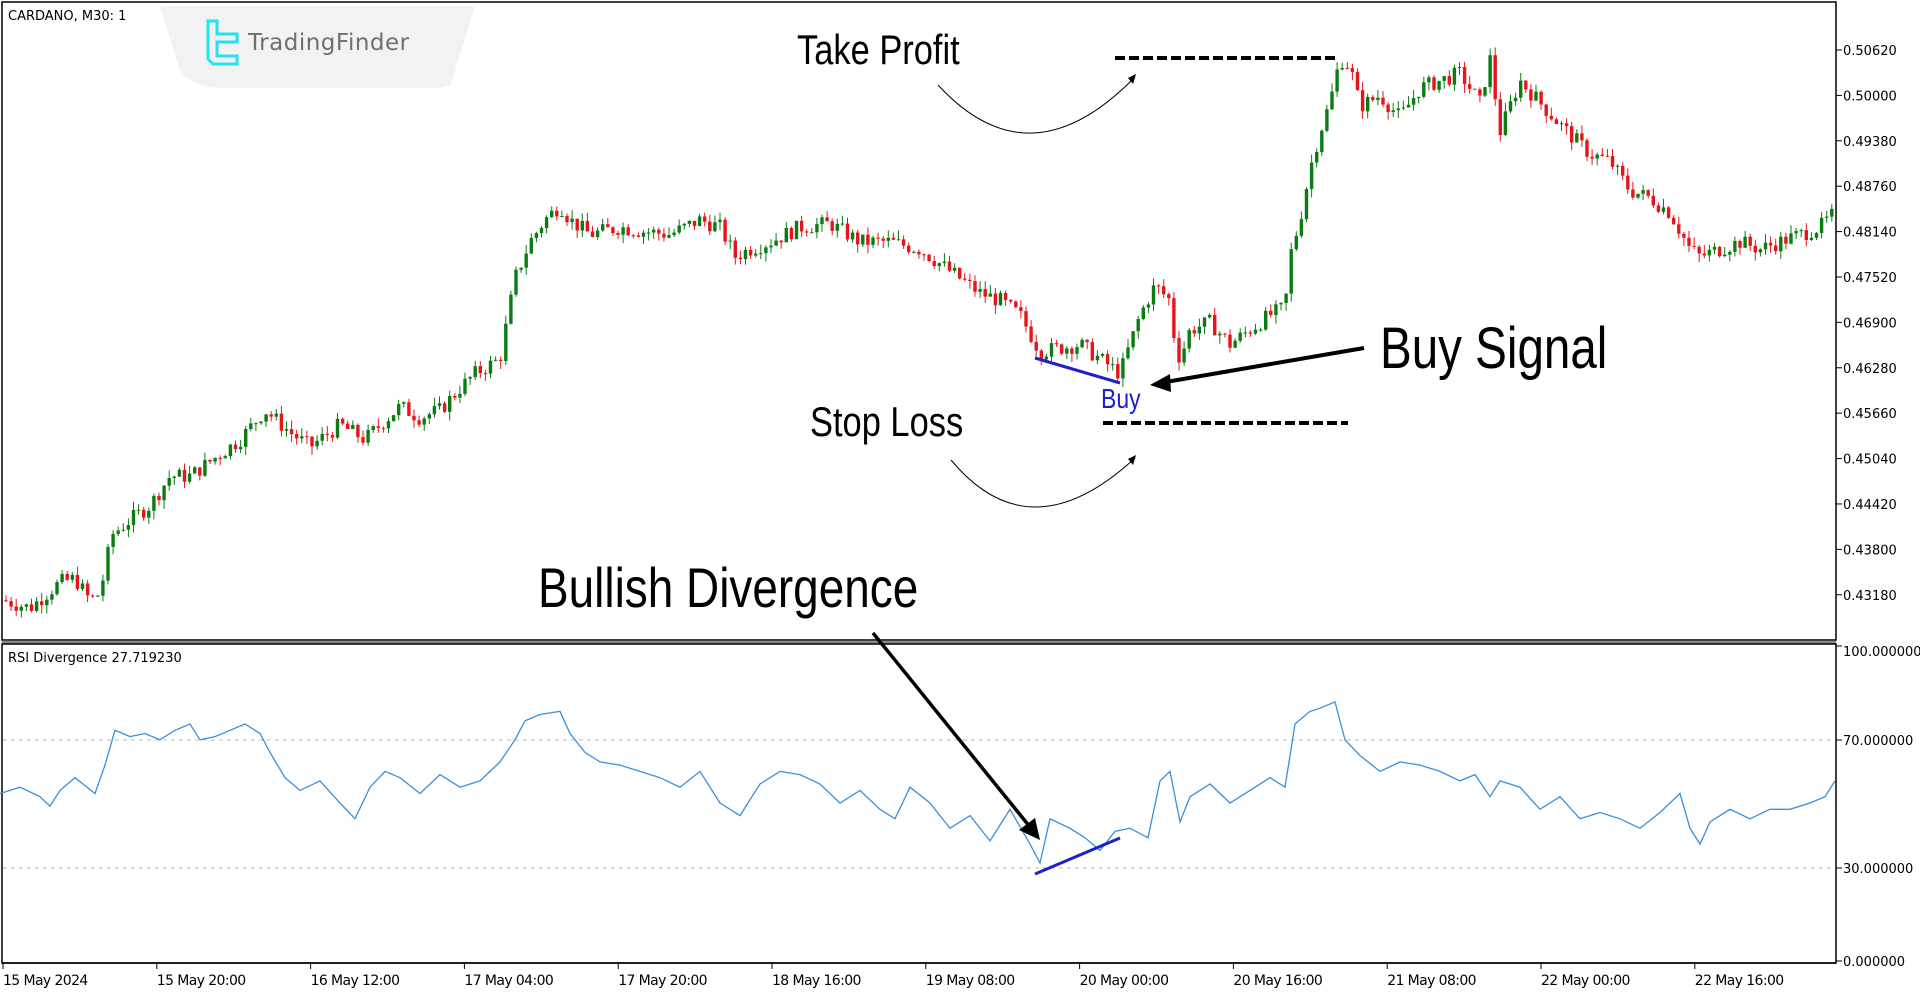  Describe the element at coordinates (1160, 383) in the screenshot. I see `buy-signal-arrowhead-icon` at that location.